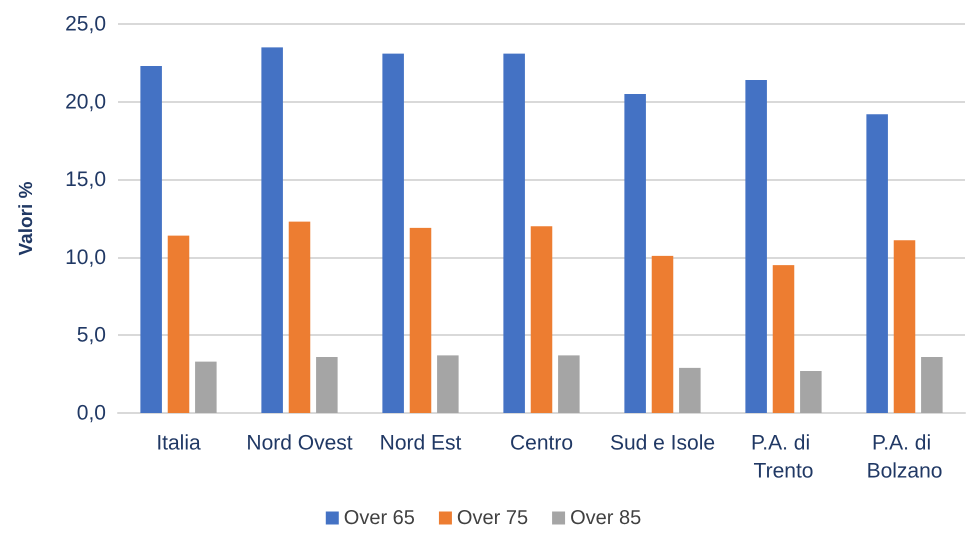  What do you see at coordinates (91, 335) in the screenshot?
I see `y-tick-label: 5,0` at bounding box center [91, 335].